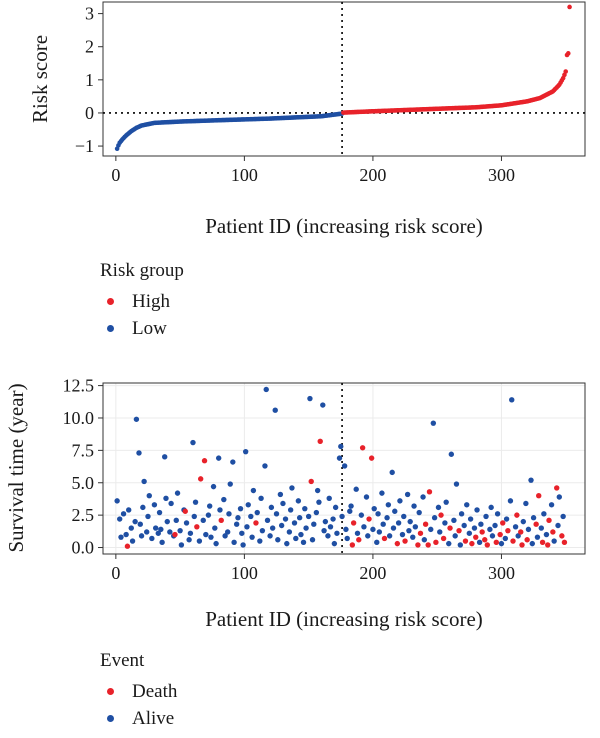 This screenshot has width=600, height=738. What do you see at coordinates (89, 80) in the screenshot?
I see `y-tick-label: 1` at bounding box center [89, 80].